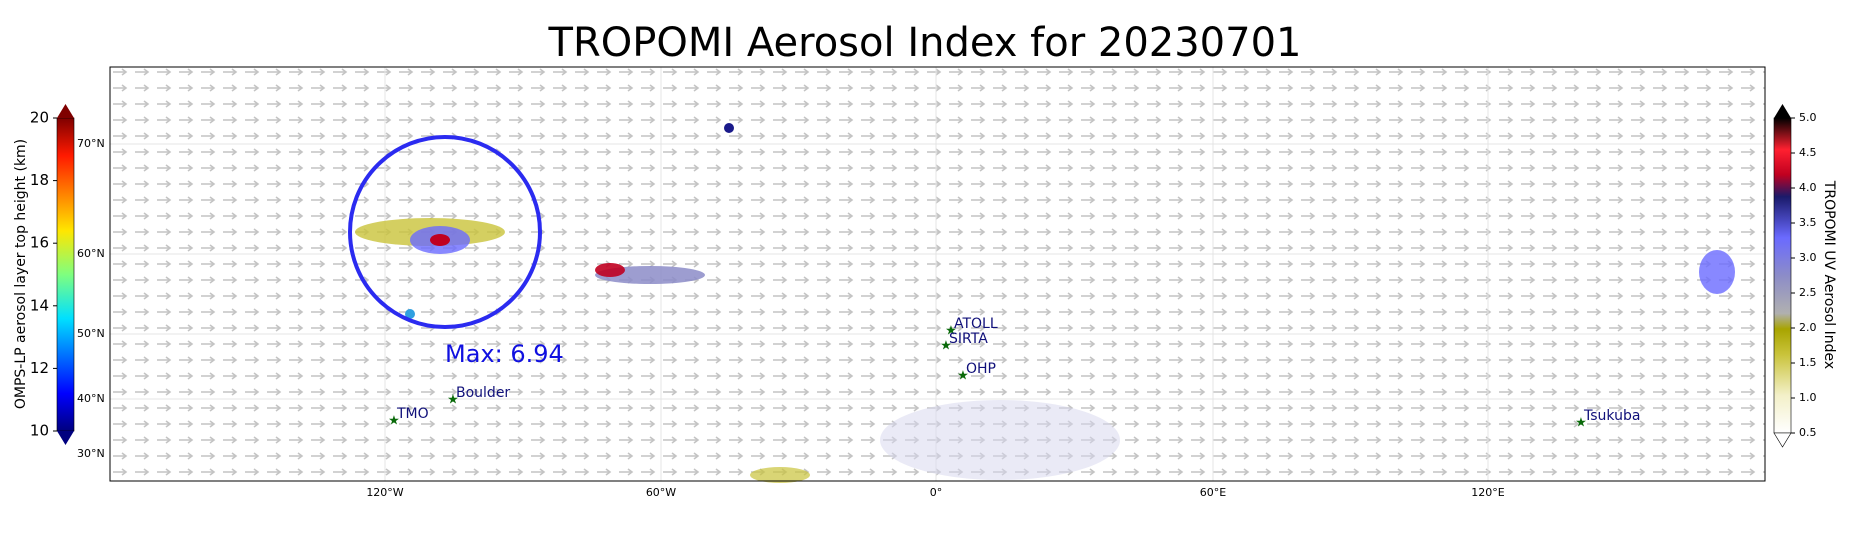 This screenshot has height=554, width=1850. What do you see at coordinates (936, 492) in the screenshot?
I see `longitude-label: 0°` at bounding box center [936, 492].